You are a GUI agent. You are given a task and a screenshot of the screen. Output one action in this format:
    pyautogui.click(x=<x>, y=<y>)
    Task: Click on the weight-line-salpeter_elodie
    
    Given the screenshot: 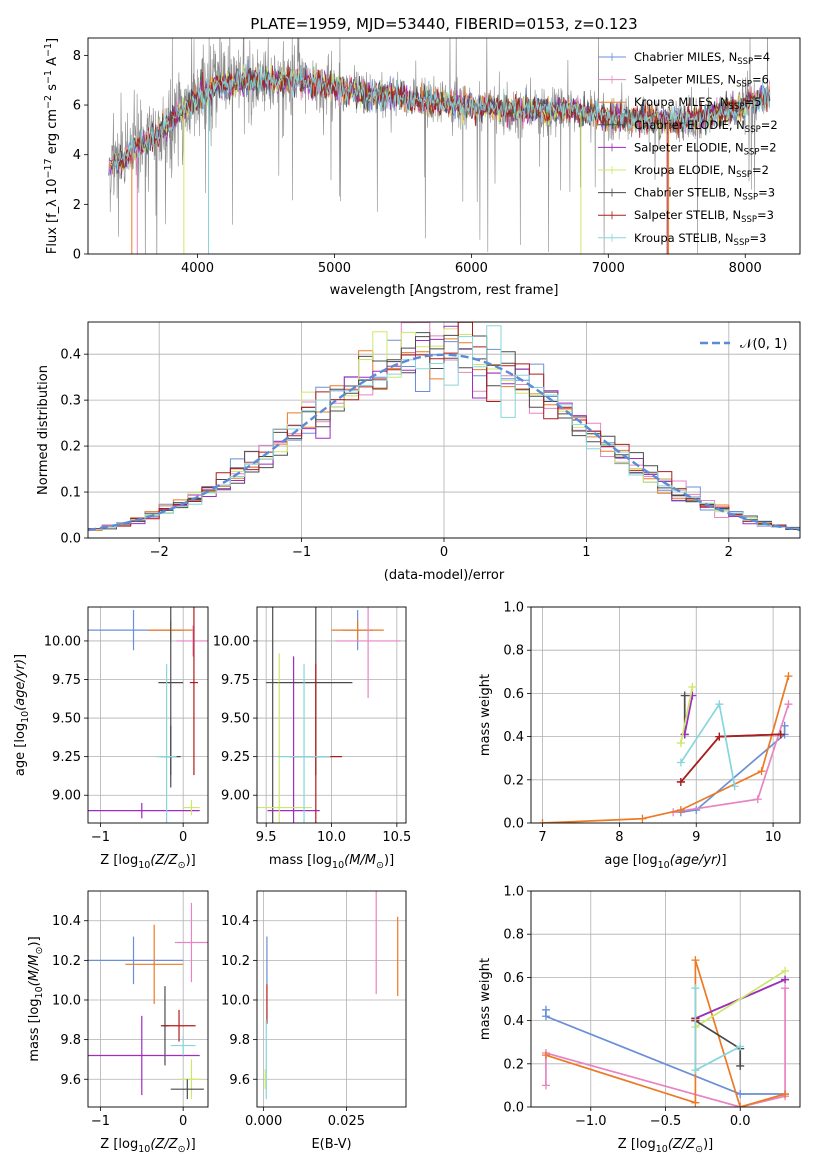 What is the action you would take?
    pyautogui.click(x=688, y=715)
    